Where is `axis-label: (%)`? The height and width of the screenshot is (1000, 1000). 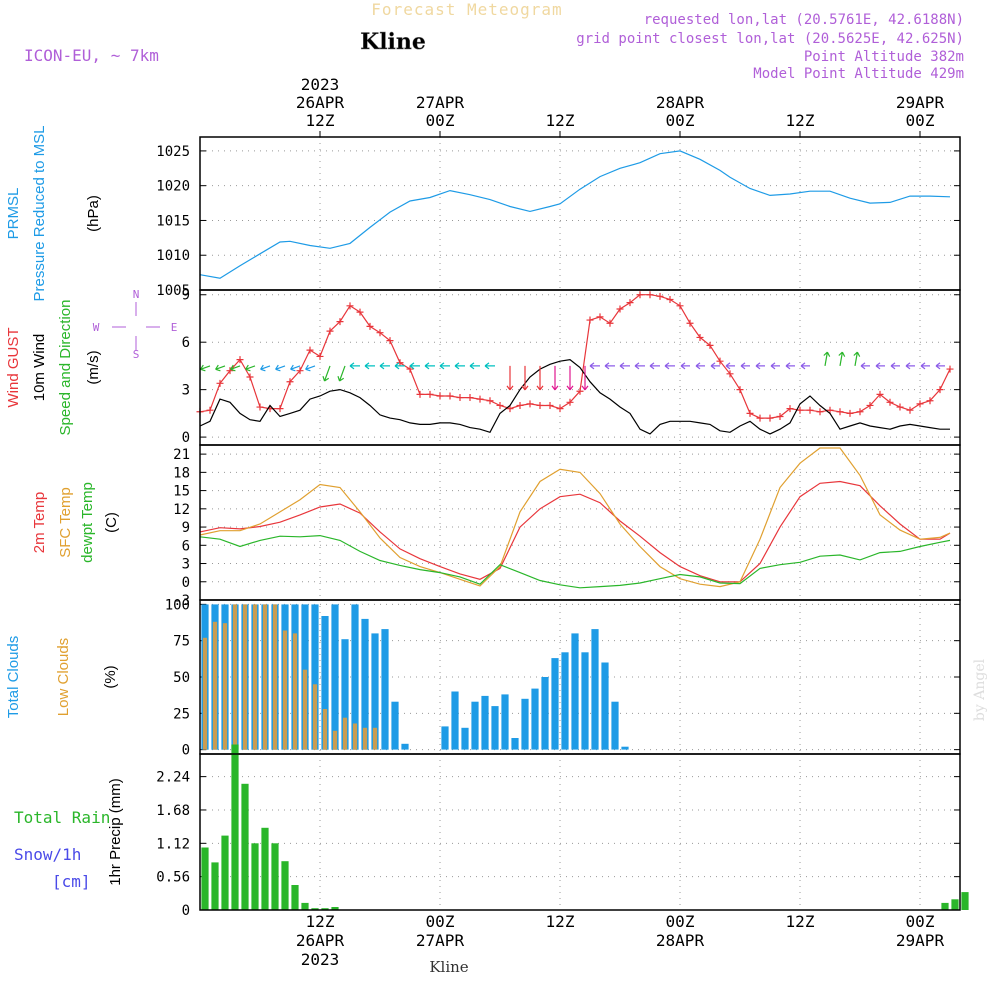 axis-label: (%) is located at coordinates (110, 676).